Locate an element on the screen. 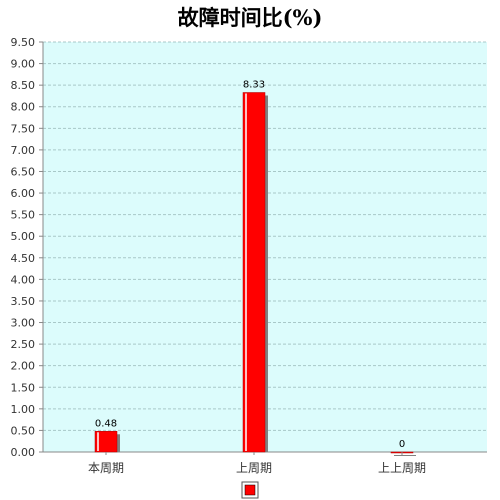 This screenshot has height=500, width=500. y-tick-label: 6.50 is located at coordinates (23, 171).